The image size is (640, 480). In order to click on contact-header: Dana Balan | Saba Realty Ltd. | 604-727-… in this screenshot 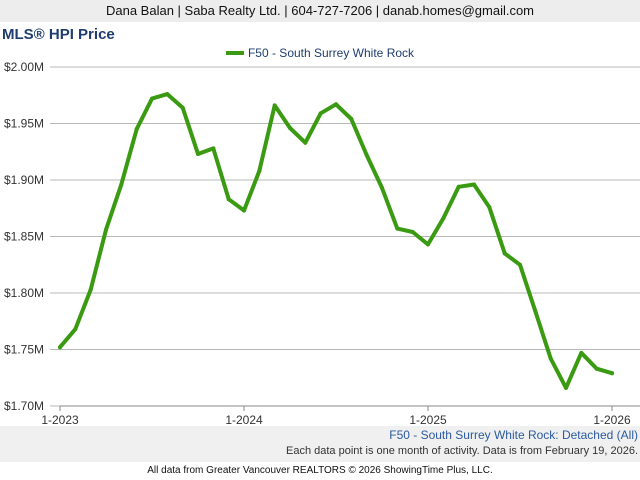, I will do `click(320, 11)`.